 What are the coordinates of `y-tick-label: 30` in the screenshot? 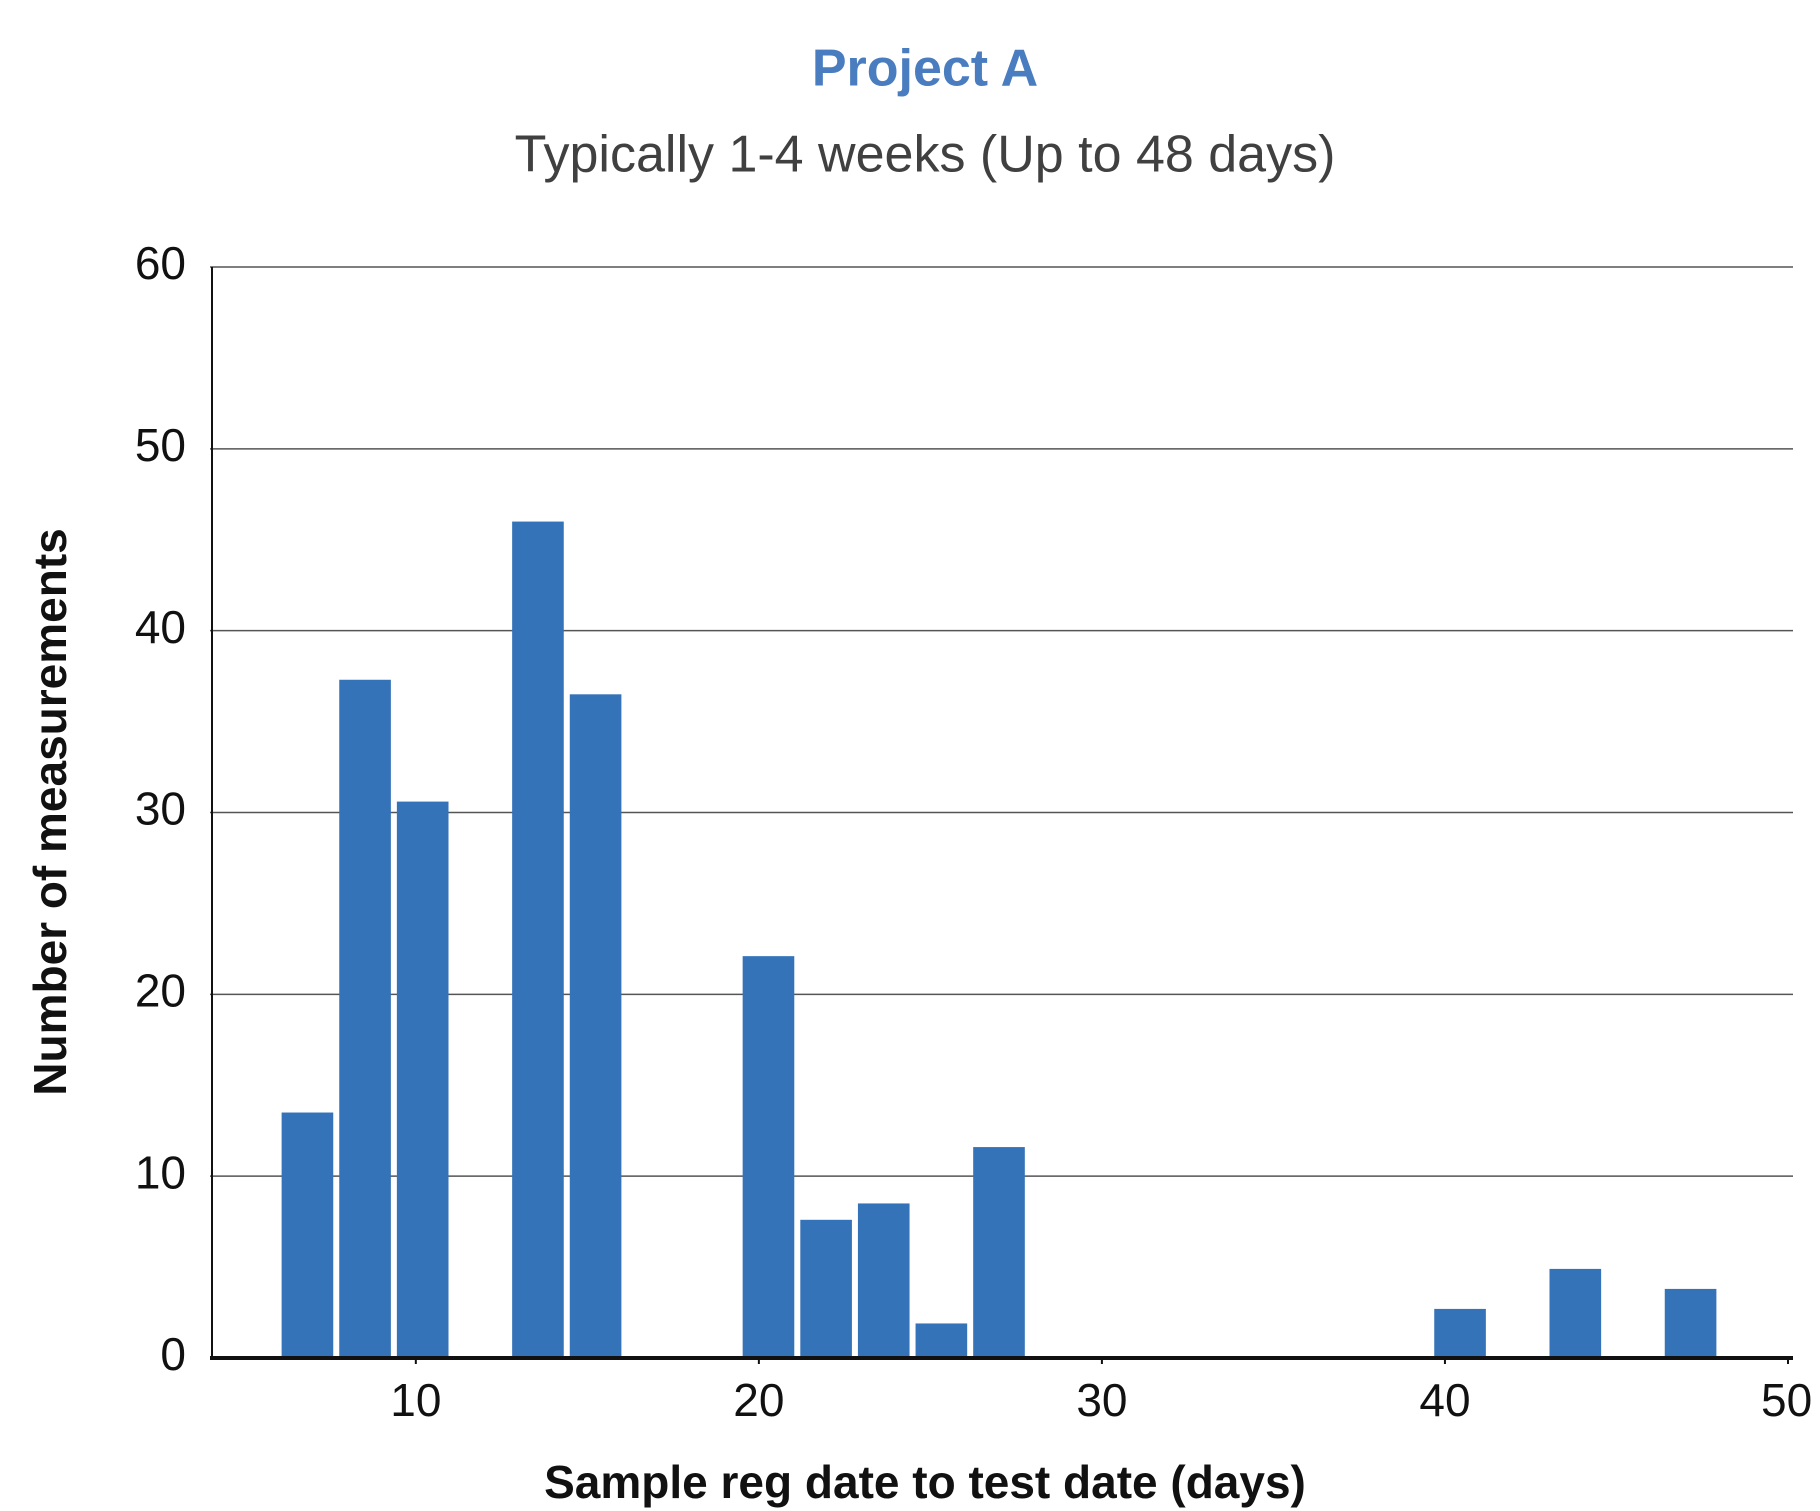 It's located at (160, 809).